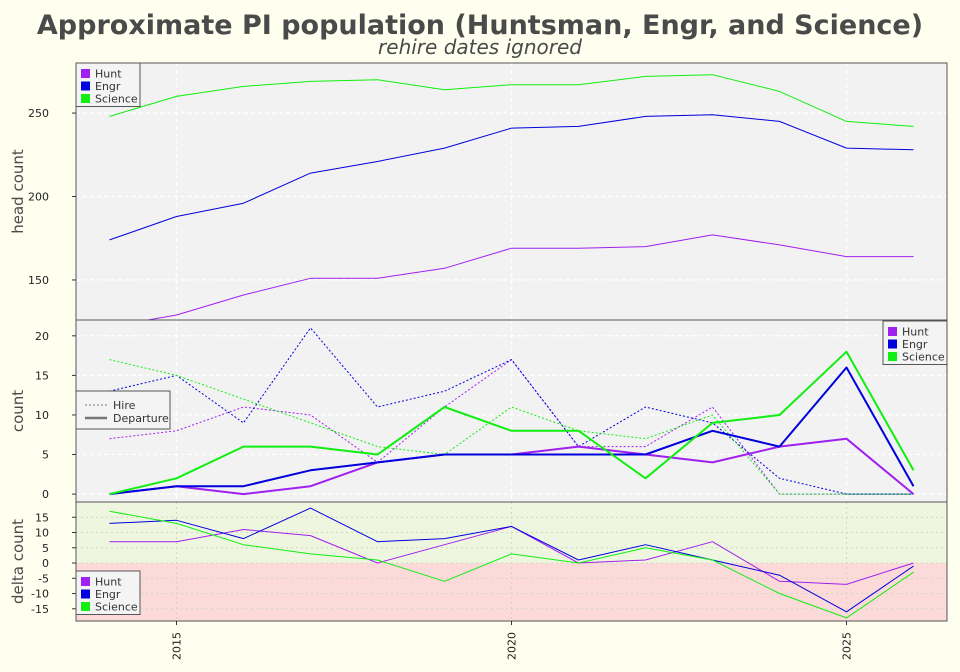 This screenshot has width=960, height=672. Describe the element at coordinates (40, 609) in the screenshot. I see `y-tick-label: -15` at that location.